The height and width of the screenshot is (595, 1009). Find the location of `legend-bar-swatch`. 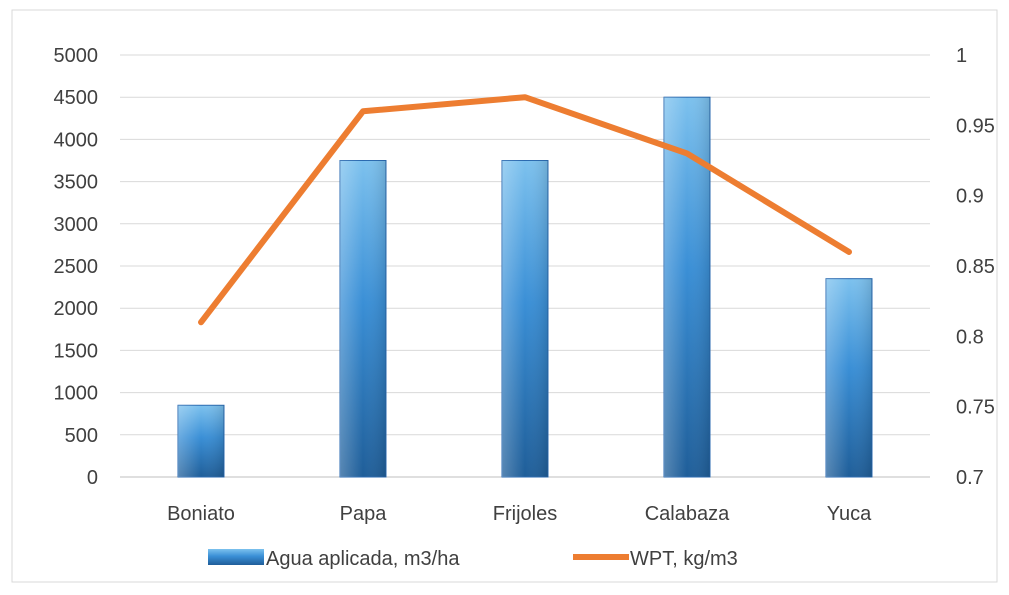

legend-bar-swatch is located at coordinates (236, 557).